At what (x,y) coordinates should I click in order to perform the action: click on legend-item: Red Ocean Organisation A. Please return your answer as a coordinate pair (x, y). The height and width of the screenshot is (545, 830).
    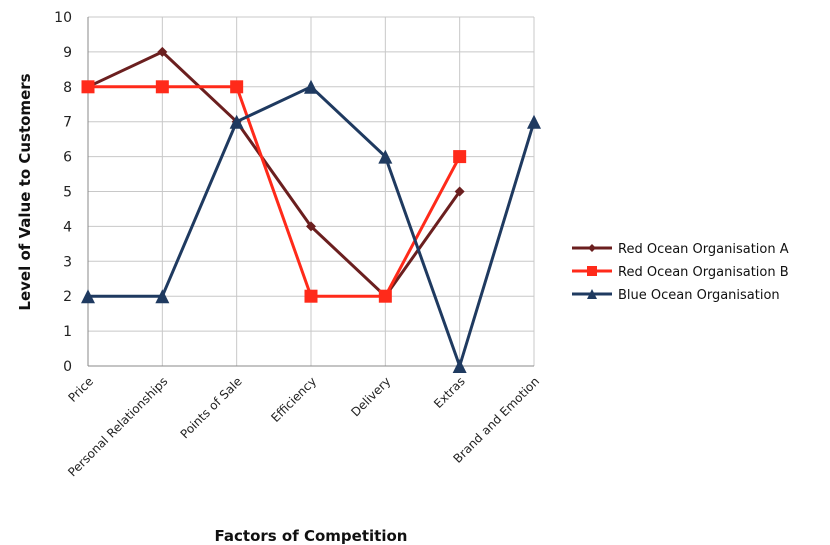
    Looking at the image, I should click on (680, 249).